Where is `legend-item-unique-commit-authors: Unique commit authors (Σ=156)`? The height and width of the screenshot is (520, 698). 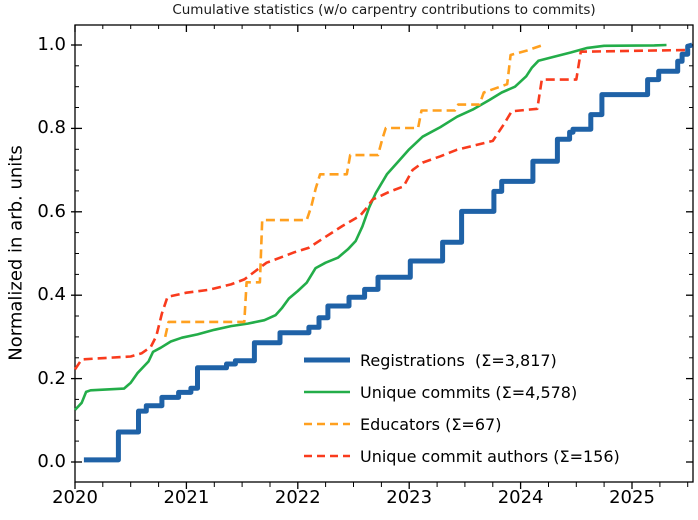 legend-item-unique-commit-authors: Unique commit authors (Σ=156) is located at coordinates (462, 456).